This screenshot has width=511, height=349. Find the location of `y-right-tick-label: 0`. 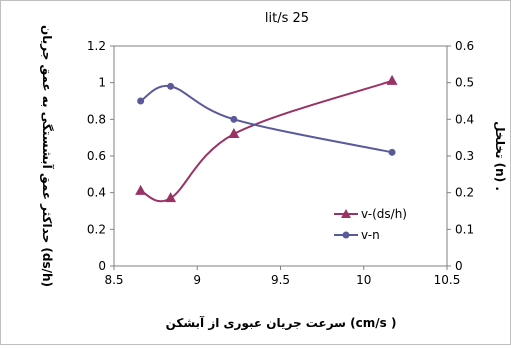

y-right-tick-label: 0 is located at coordinates (459, 266).